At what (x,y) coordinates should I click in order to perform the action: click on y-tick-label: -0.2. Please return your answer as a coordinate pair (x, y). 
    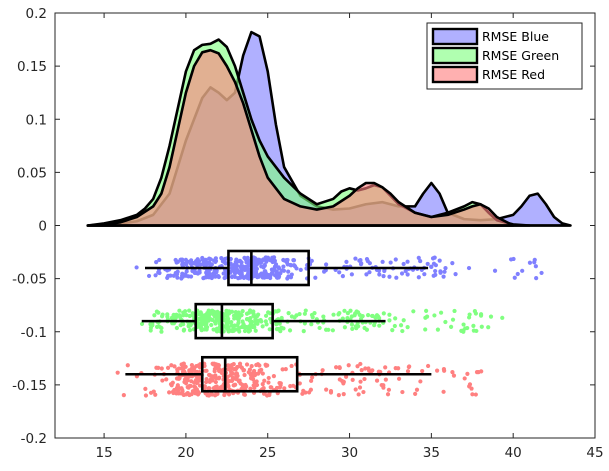
    Looking at the image, I should click on (34, 439).